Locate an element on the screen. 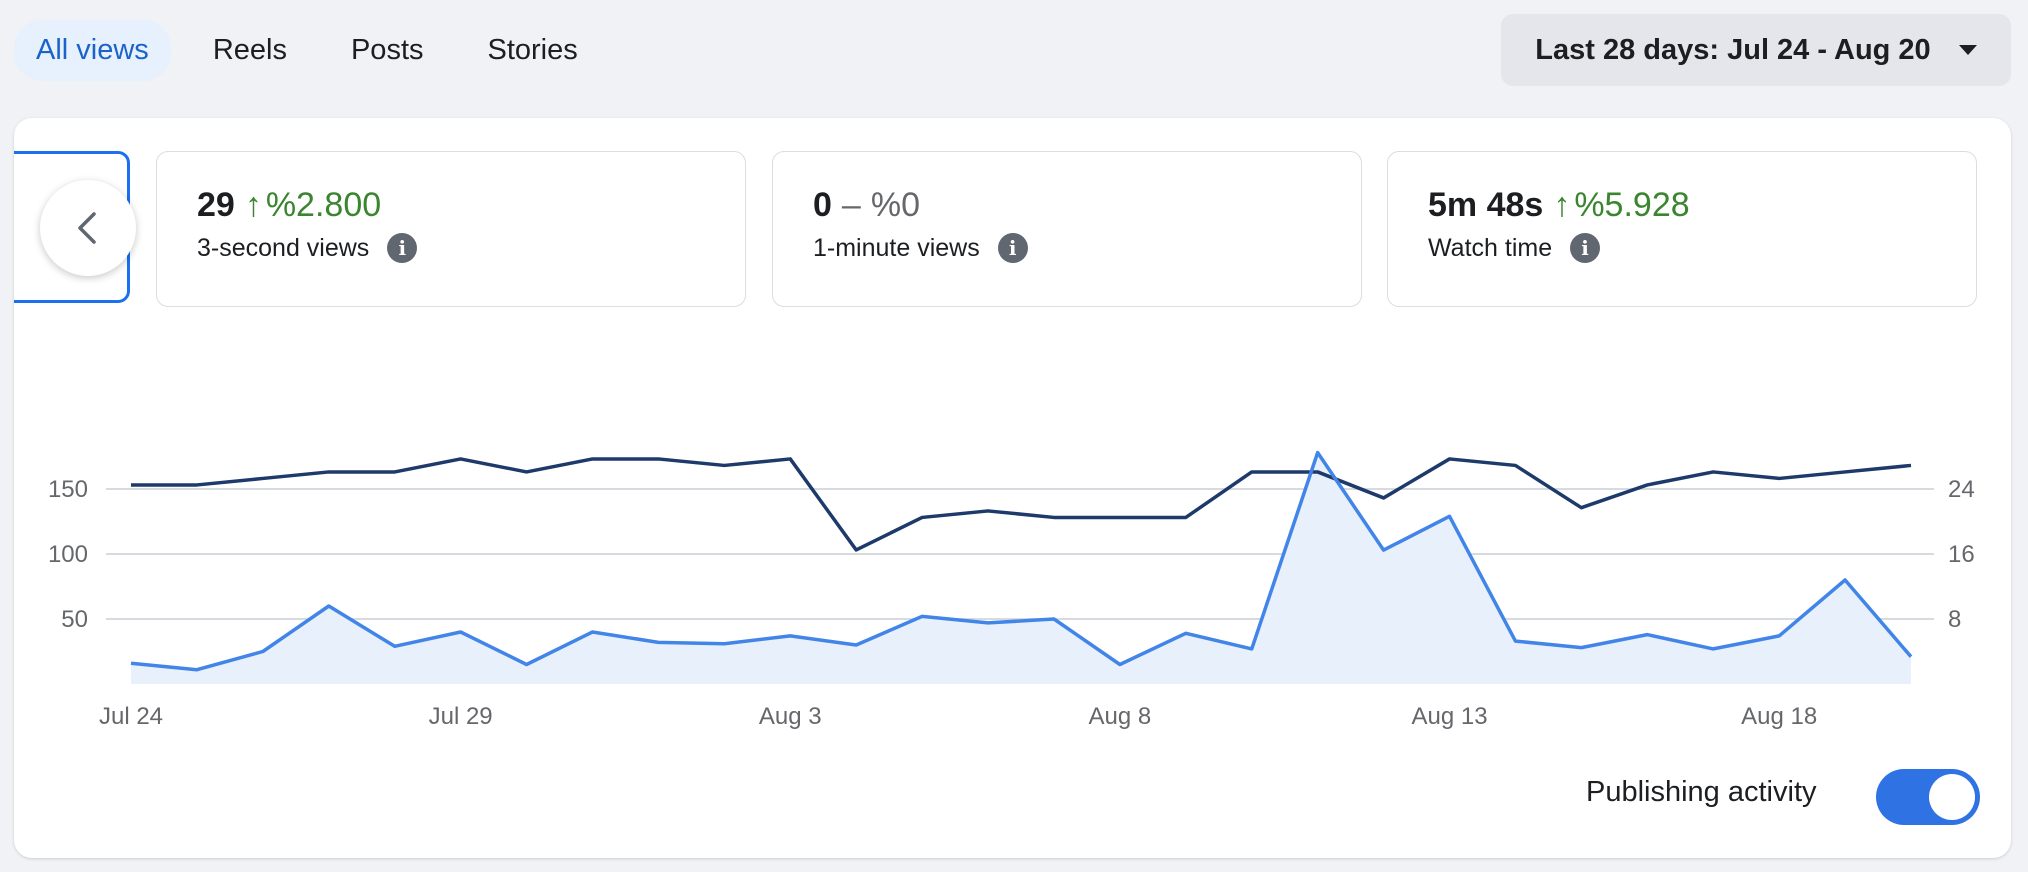 This screenshot has width=2028, height=872. x-axis-tick-label: Jul 24 is located at coordinates (131, 716).